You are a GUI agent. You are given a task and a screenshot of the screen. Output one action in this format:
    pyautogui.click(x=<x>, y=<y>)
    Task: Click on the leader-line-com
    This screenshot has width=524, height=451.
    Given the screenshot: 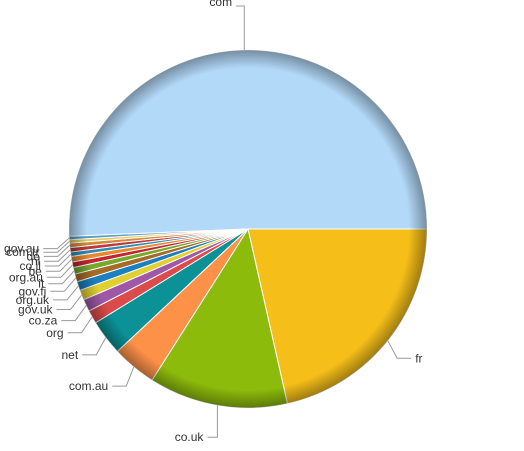 What is the action you would take?
    pyautogui.click(x=240, y=27)
    